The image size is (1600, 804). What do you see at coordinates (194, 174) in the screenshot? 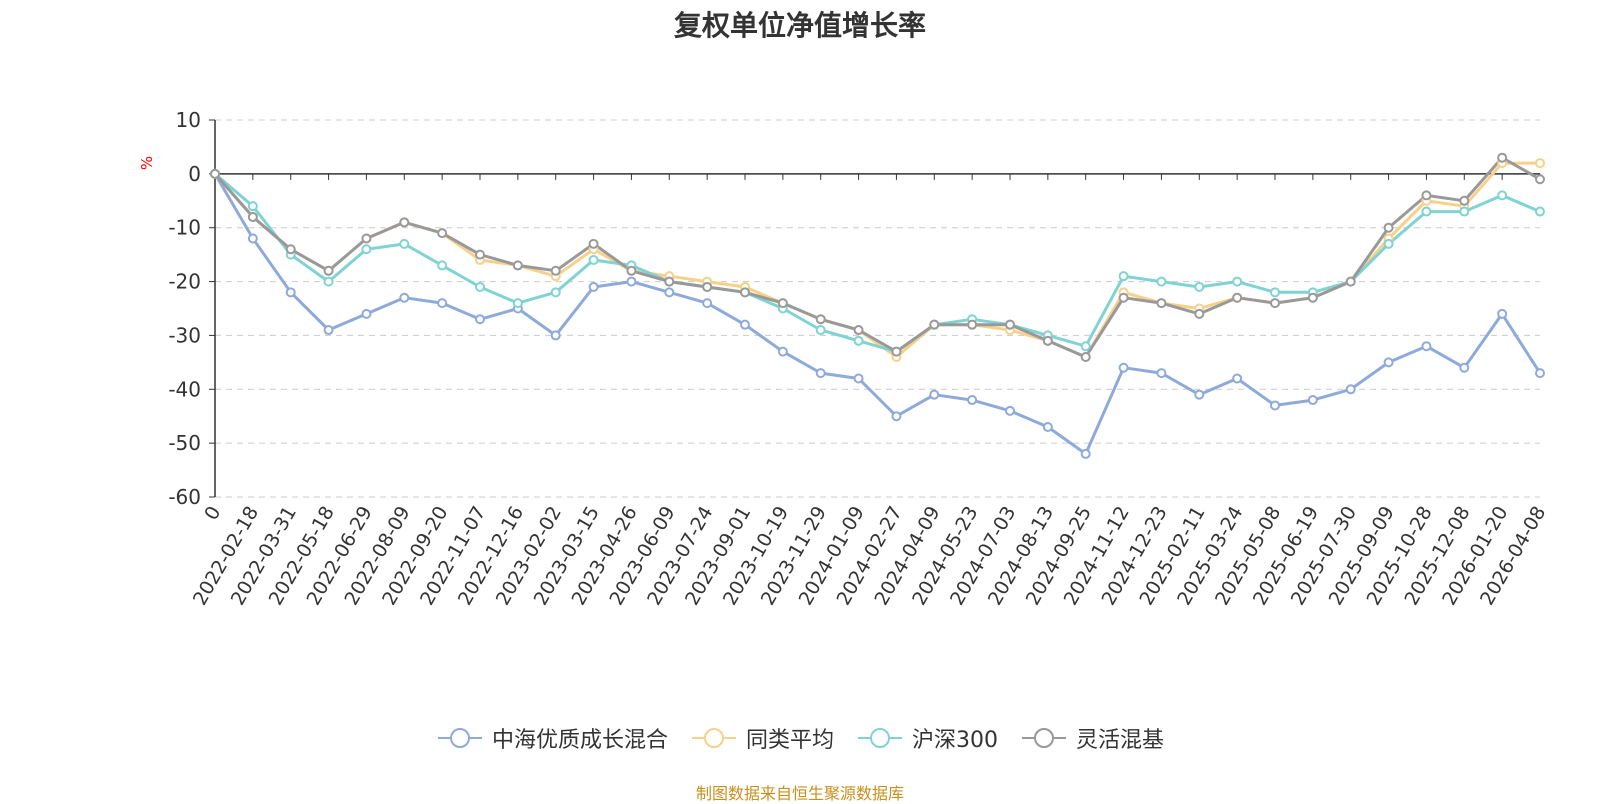
I see `y-tick-label: 0` at bounding box center [194, 174].